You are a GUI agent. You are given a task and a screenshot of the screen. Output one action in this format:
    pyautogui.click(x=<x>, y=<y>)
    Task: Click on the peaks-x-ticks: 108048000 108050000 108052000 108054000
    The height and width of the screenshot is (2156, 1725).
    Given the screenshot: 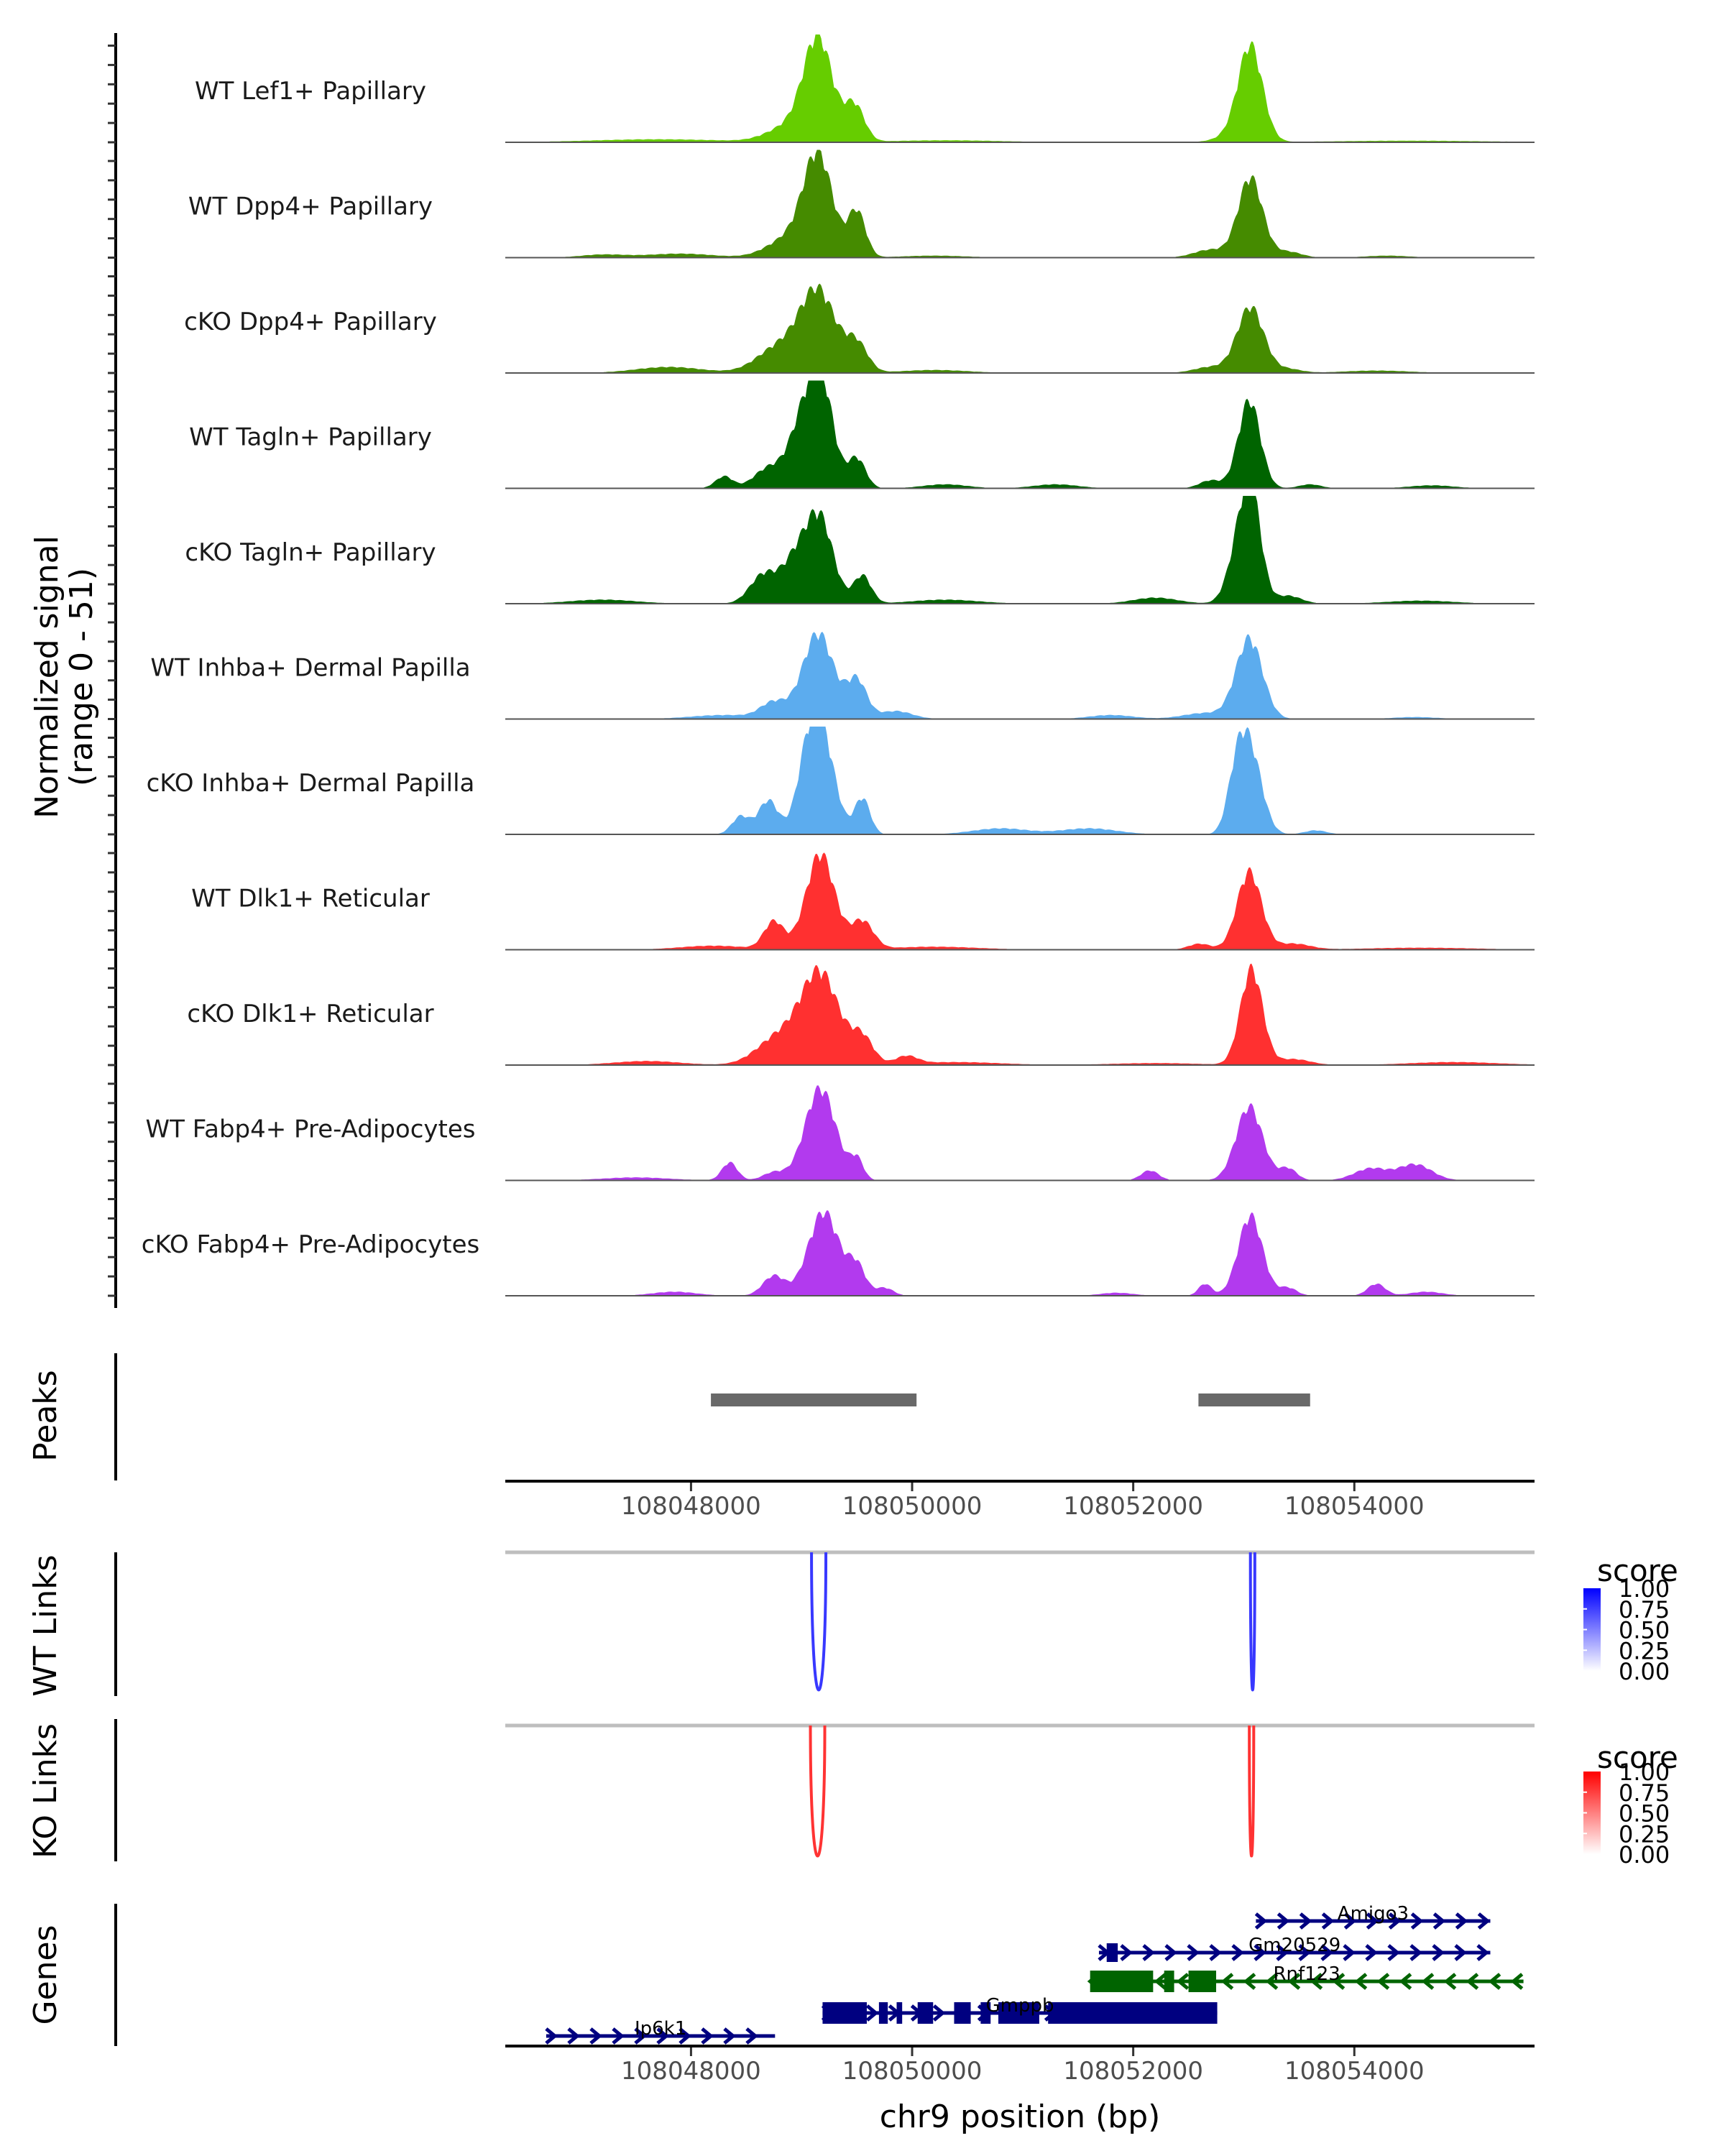 What is the action you would take?
    pyautogui.click(x=1023, y=1502)
    